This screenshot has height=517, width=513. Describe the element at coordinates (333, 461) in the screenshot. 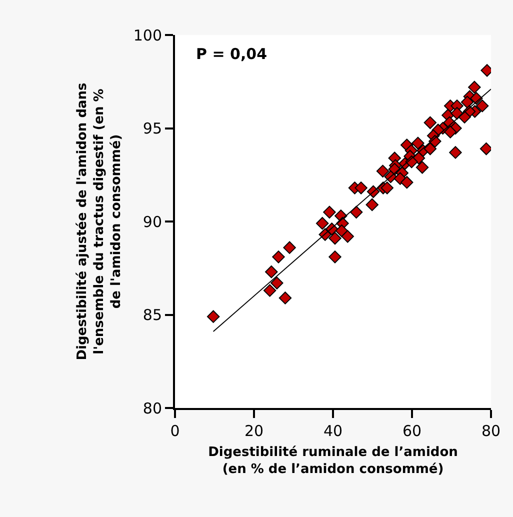

I see `x-axis-title: Digestibilité ruminale de l’amidon (en % de l’amidon consommé)` at that location.